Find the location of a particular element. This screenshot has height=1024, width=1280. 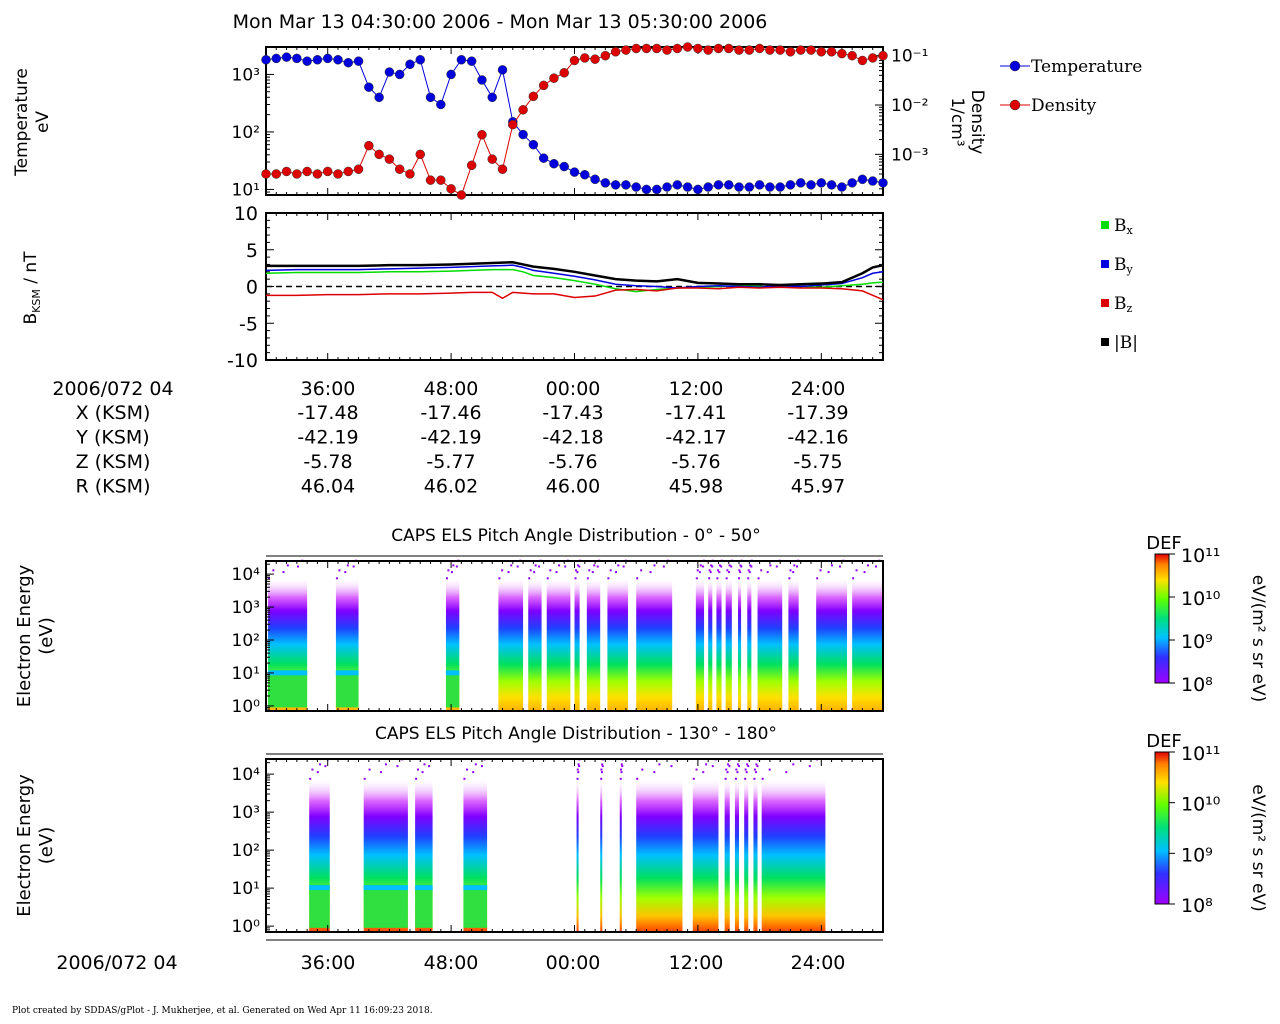

density-unit: 1/cm³ is located at coordinates (957, 121).